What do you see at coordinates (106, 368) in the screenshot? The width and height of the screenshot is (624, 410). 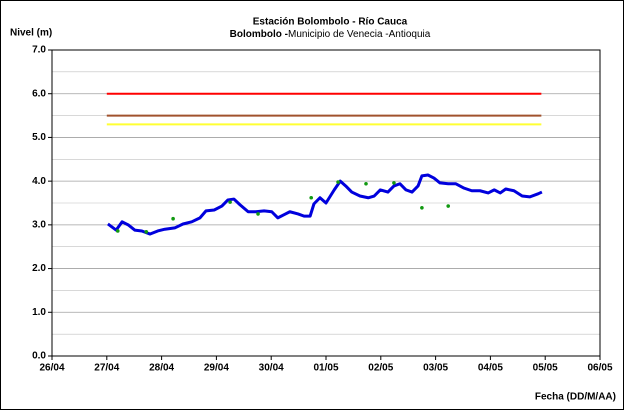 I see `x-tick-label: 27/04` at bounding box center [106, 368].